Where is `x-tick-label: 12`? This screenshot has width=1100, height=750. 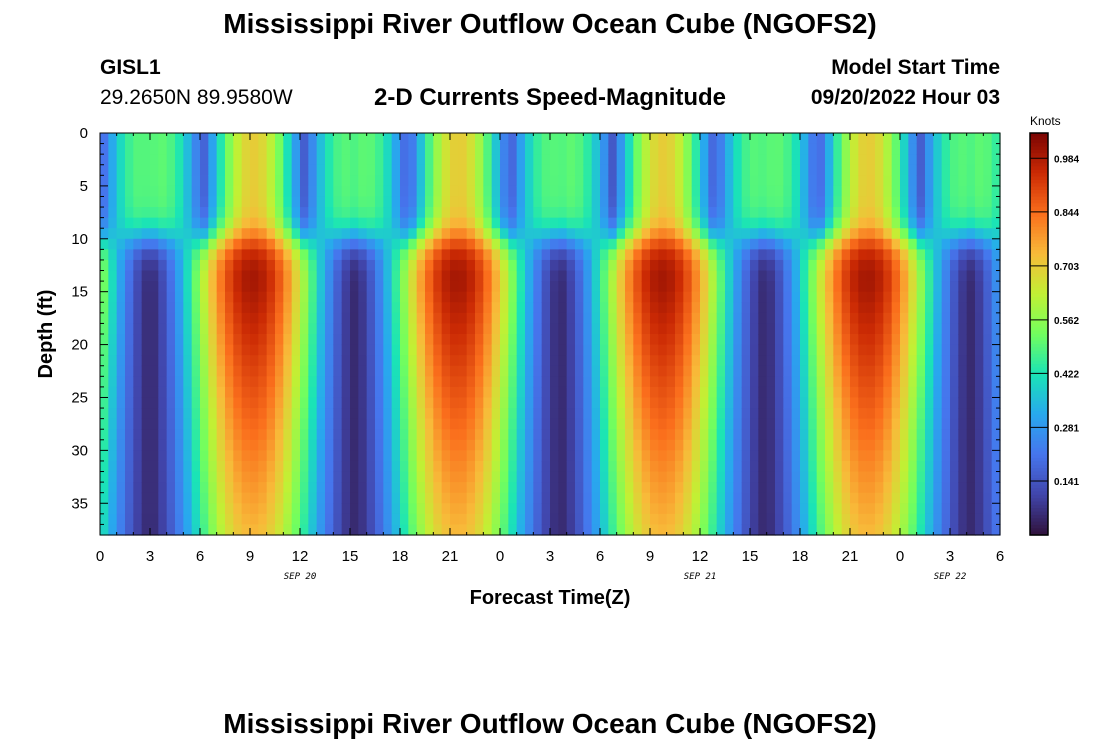 x-tick-label: 12 is located at coordinates (700, 556).